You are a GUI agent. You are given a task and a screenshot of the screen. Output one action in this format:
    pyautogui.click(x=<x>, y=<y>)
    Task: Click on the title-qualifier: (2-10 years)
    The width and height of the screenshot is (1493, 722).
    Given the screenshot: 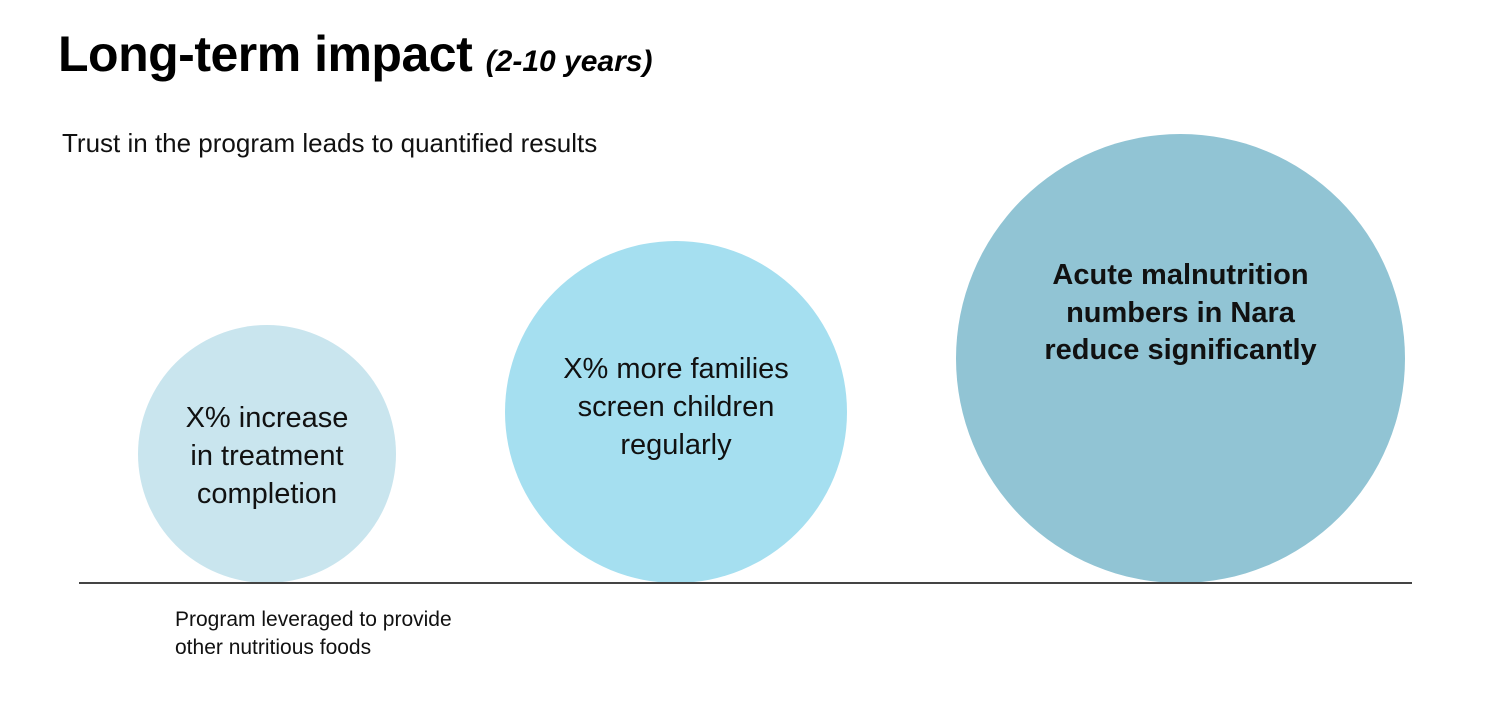 What is the action you would take?
    pyautogui.click(x=569, y=61)
    